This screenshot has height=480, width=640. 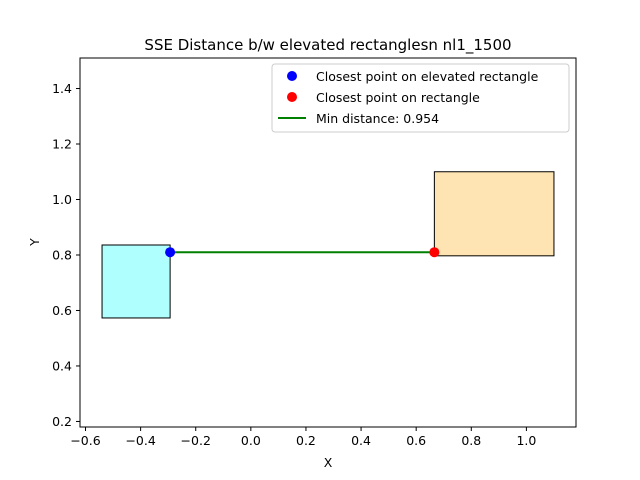 What do you see at coordinates (494, 214) in the screenshot?
I see `rectangle` at bounding box center [494, 214].